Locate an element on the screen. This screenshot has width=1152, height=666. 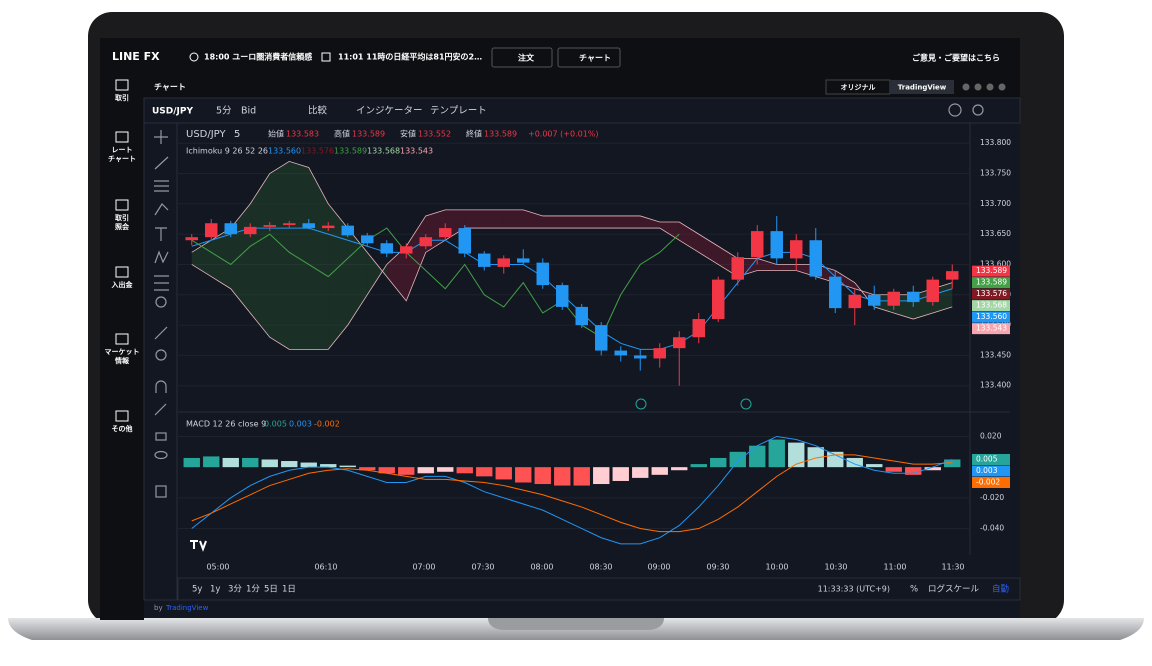
toolbar-item: テンプレート is located at coordinates (458, 111).